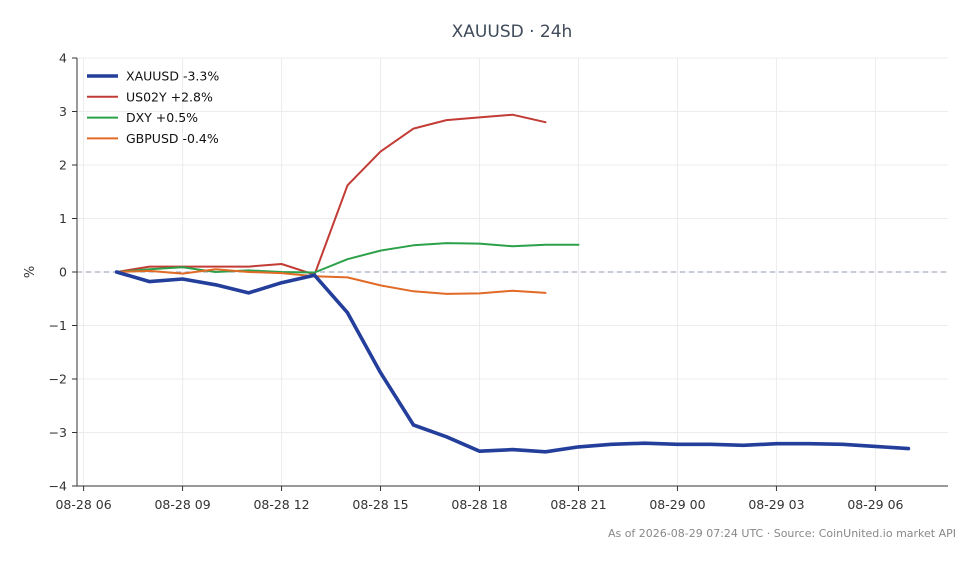 This screenshot has height=564, width=980. Describe the element at coordinates (30, 272) in the screenshot. I see `y-axis-label: %` at that location.